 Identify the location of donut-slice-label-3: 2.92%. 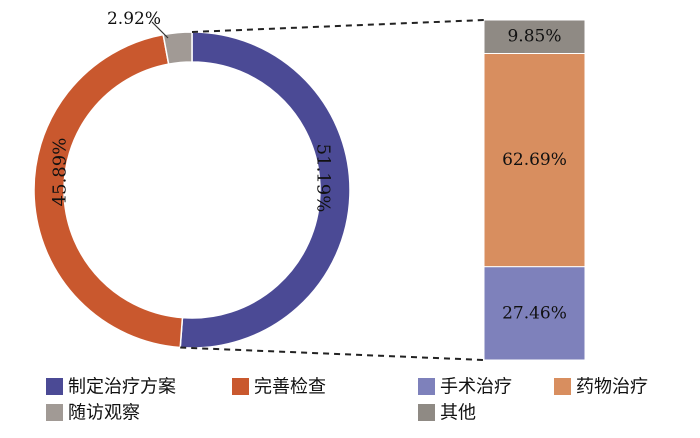
(134, 19).